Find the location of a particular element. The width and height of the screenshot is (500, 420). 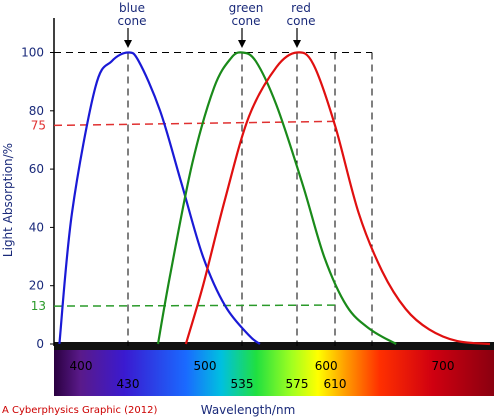

cone-label-line1: blue is located at coordinates (132, 8).